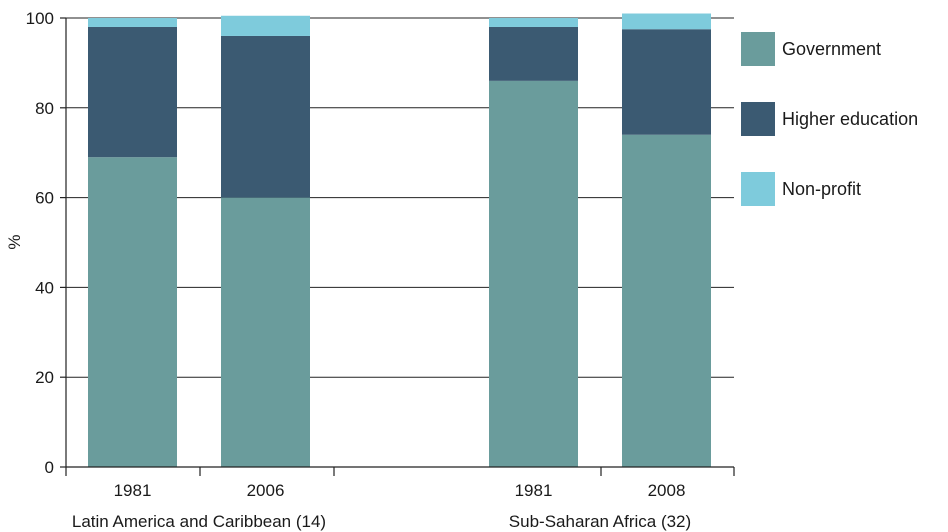  Describe the element at coordinates (667, 490) in the screenshot. I see `x-tick-label: 2008` at that location.